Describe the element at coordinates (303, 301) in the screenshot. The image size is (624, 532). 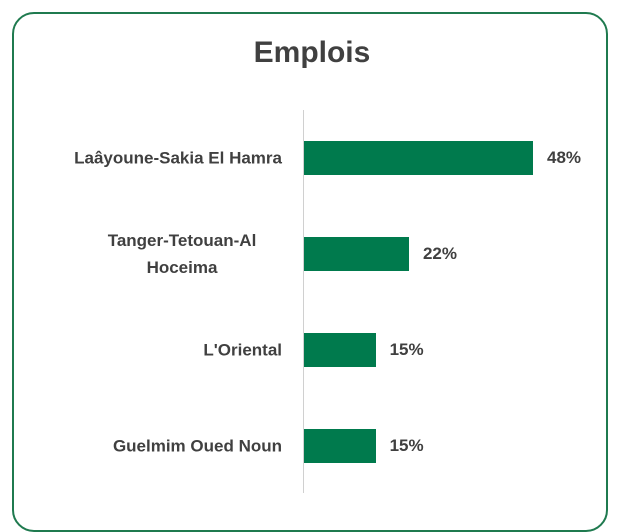
I see `axis-line` at that location.